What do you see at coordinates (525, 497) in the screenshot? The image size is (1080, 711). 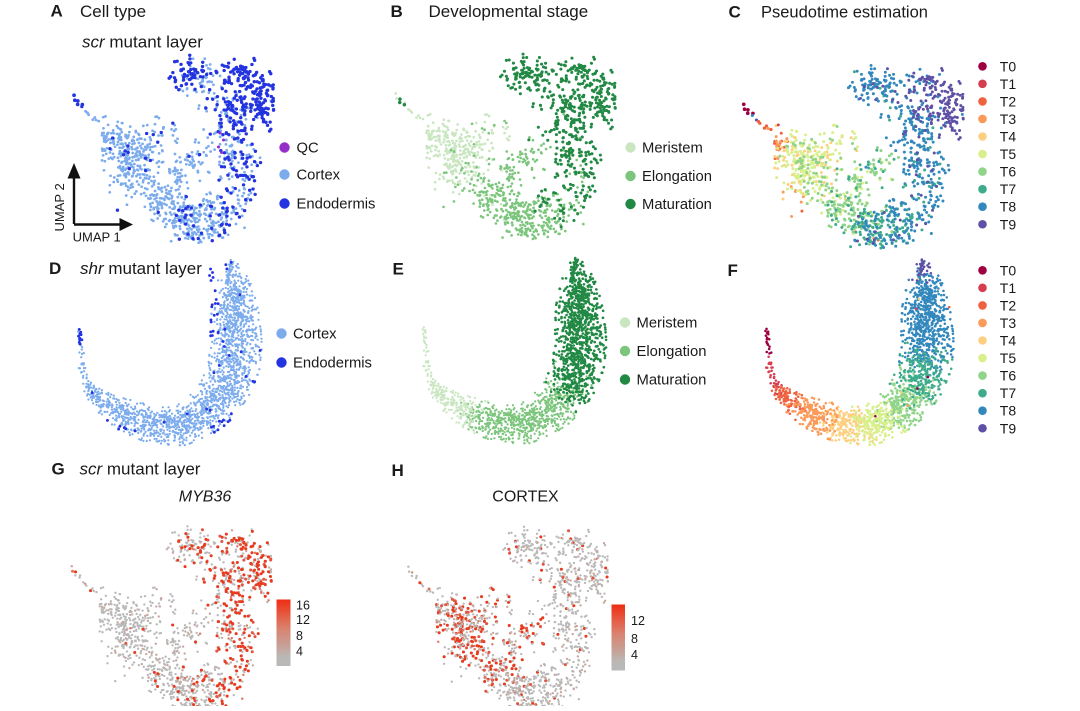 I see `svg-text: CORTEX` at bounding box center [525, 497].